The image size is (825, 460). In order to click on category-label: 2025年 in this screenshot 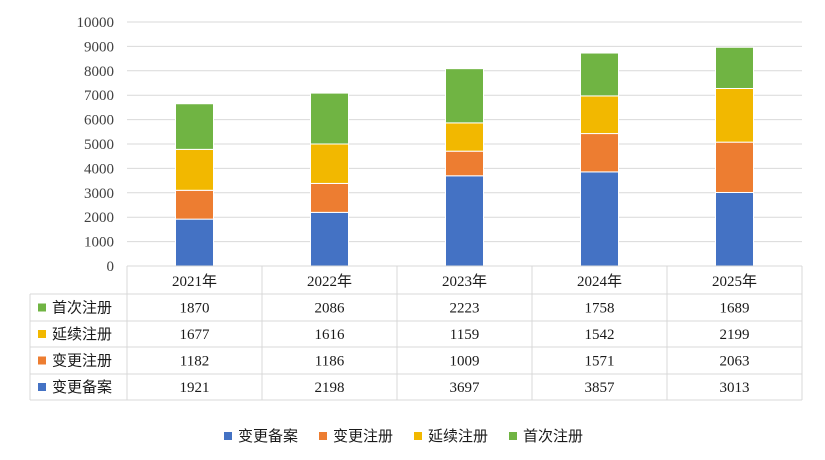, I will do `click(734, 281)`.